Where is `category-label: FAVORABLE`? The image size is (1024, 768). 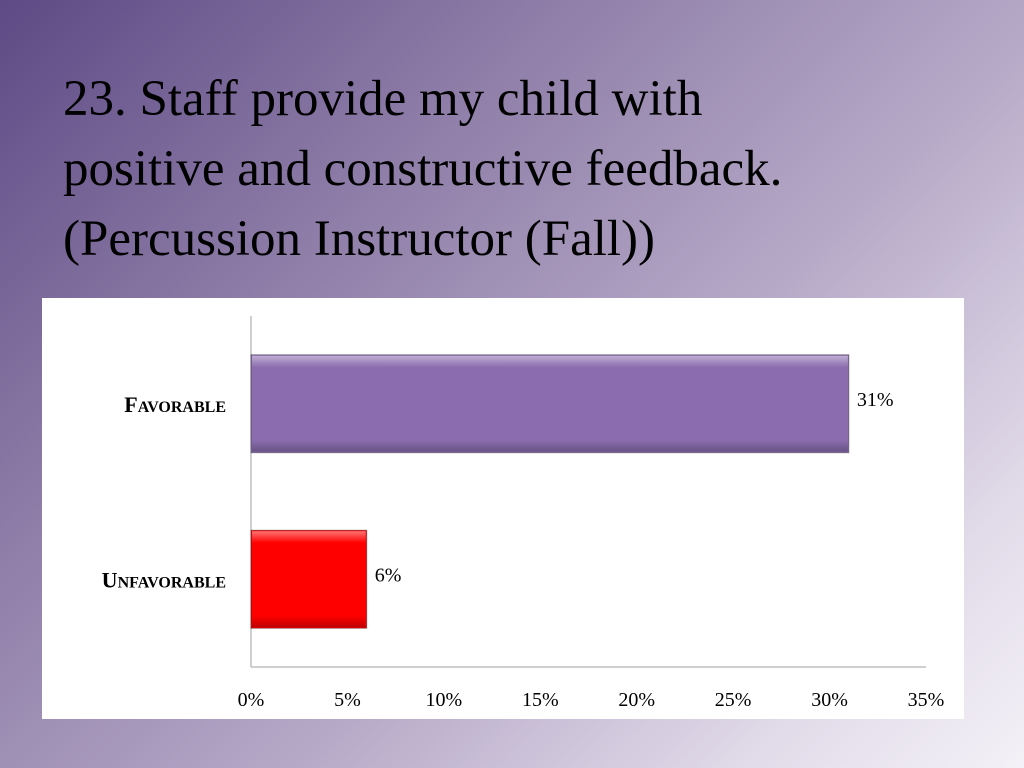
category-label: FAVORABLE is located at coordinates (175, 404).